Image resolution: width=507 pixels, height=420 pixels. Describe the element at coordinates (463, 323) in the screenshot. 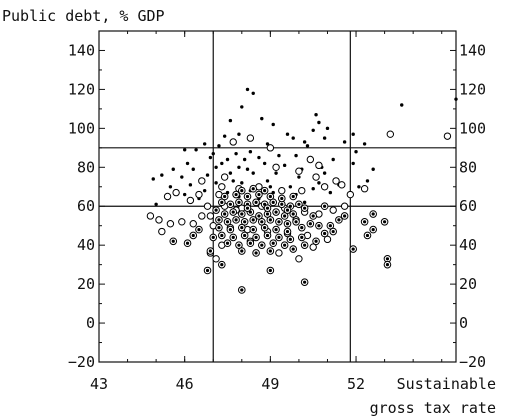

I see `y-tick-label-right: 0` at that location.